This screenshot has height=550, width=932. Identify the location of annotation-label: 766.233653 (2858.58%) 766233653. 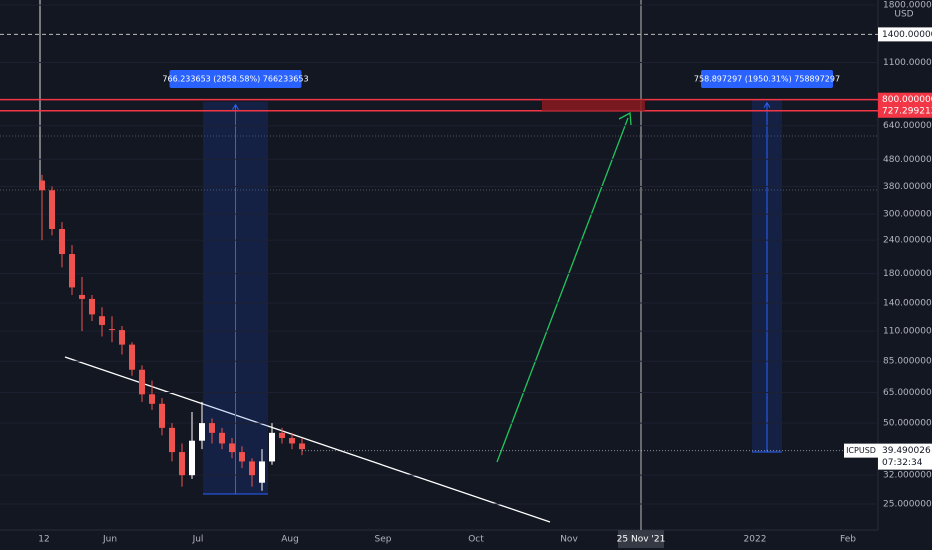
(235, 79).